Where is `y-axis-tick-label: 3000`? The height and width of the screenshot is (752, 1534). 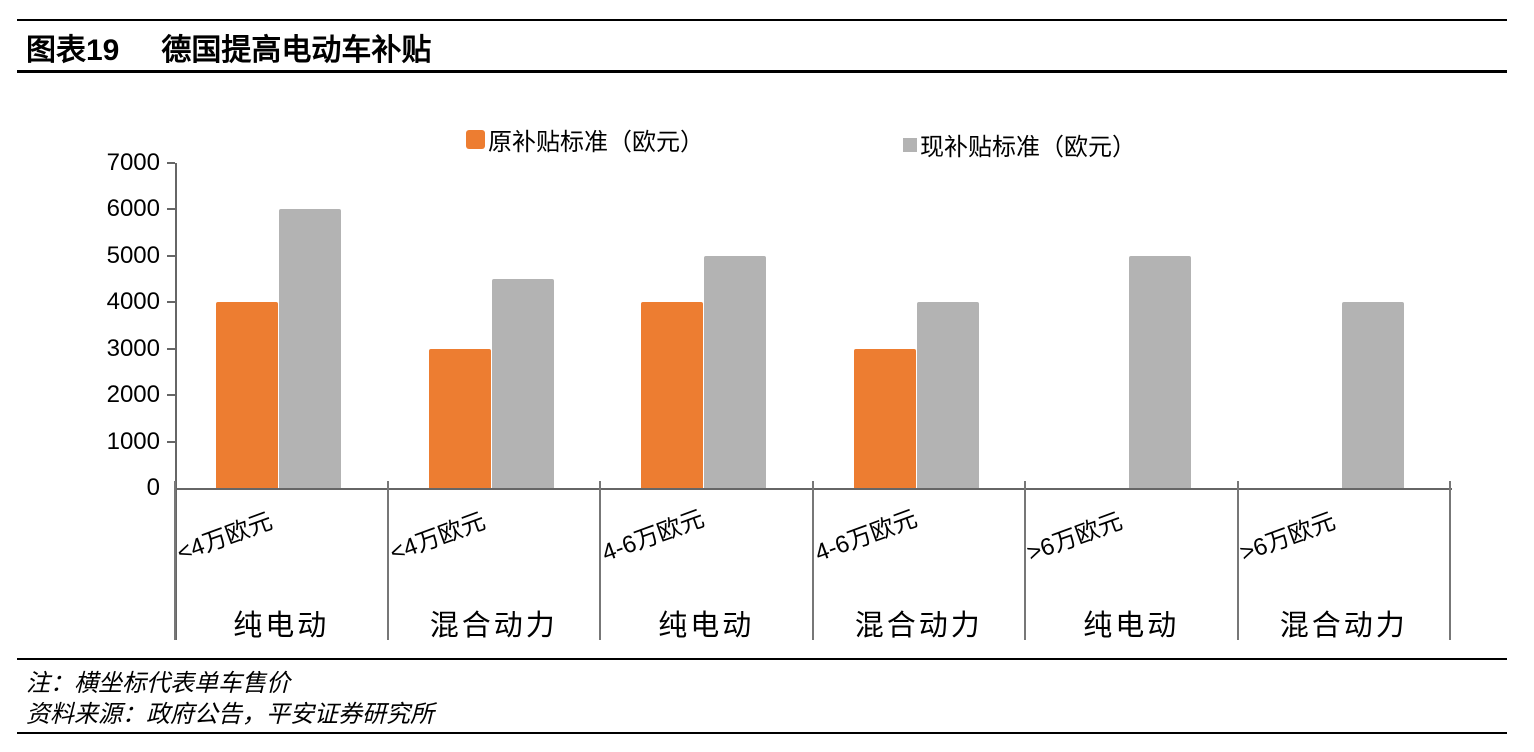 y-axis-tick-label: 3000 is located at coordinates (133, 348).